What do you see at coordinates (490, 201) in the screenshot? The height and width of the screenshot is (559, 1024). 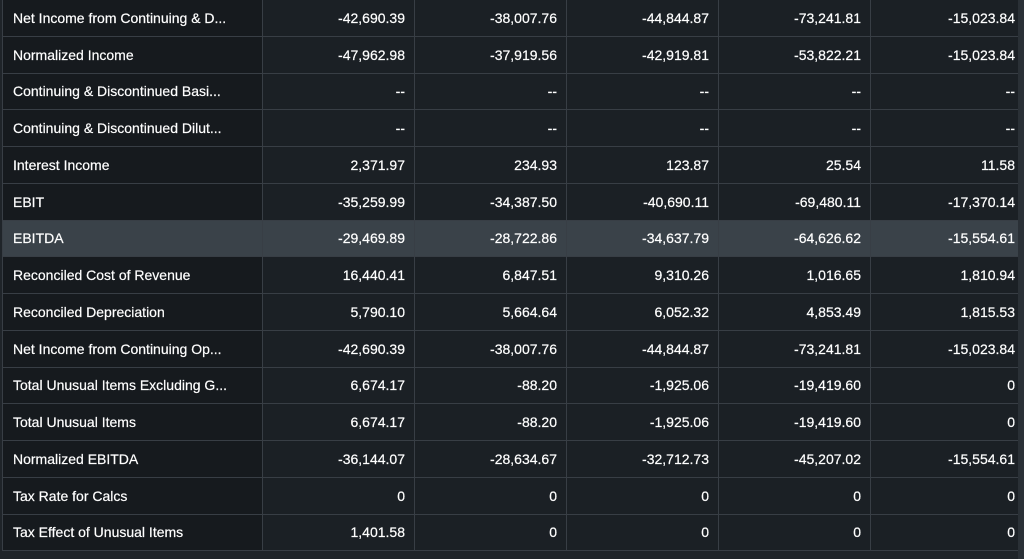 I see `row-value: -34,387.50` at bounding box center [490, 201].